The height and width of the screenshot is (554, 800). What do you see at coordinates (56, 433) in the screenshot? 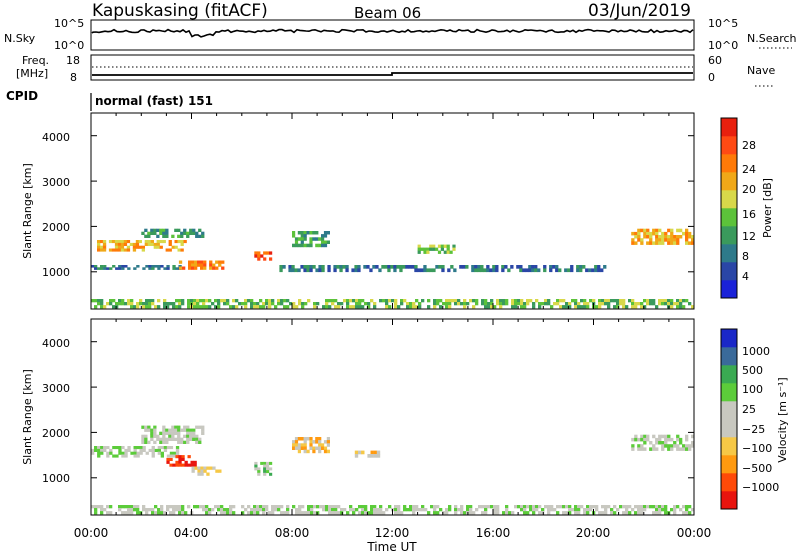
I see `velocity-ytick-2000: 2000` at bounding box center [56, 433].